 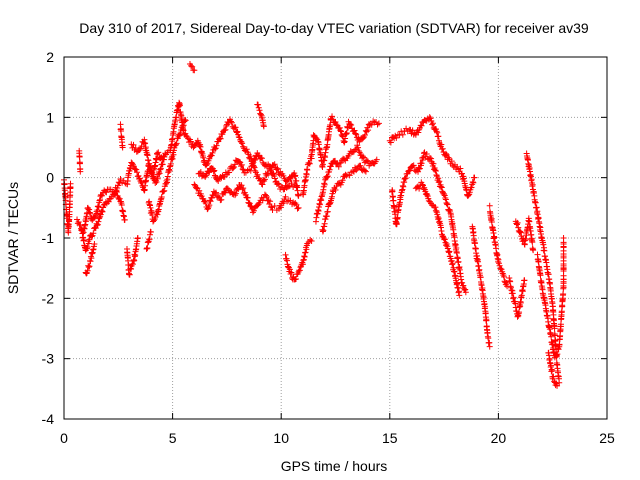 What do you see at coordinates (50, 117) in the screenshot?
I see `y-tick-label: 1` at bounding box center [50, 117].